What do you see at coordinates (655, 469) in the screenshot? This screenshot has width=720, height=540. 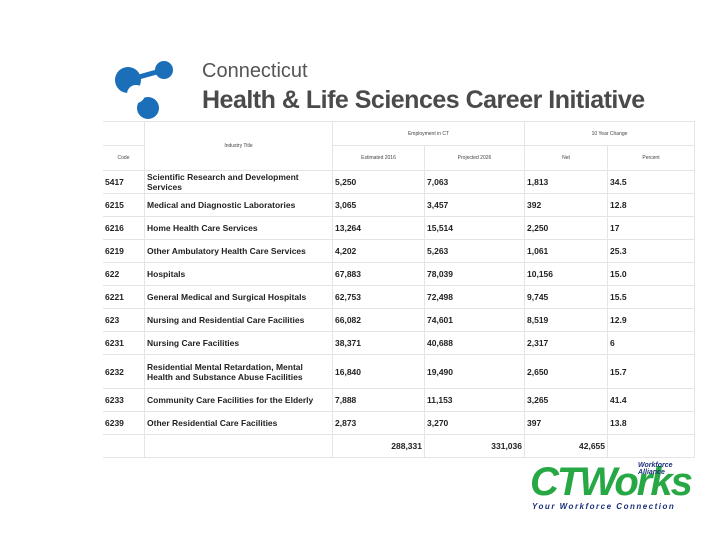 I see `logo-tag: Workforce Alliance` at bounding box center [655, 469].